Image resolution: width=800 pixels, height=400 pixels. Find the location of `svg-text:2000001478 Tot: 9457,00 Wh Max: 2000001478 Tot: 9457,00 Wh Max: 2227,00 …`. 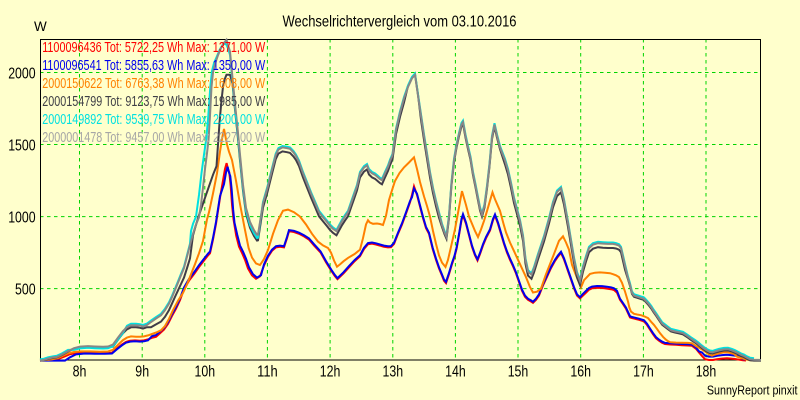

svg-text:2000001478 Tot: 9457,00 Wh Max: 2000001478 Tot: 9457,00 Wh Max: 2227,00 … is located at coordinates (153, 138).